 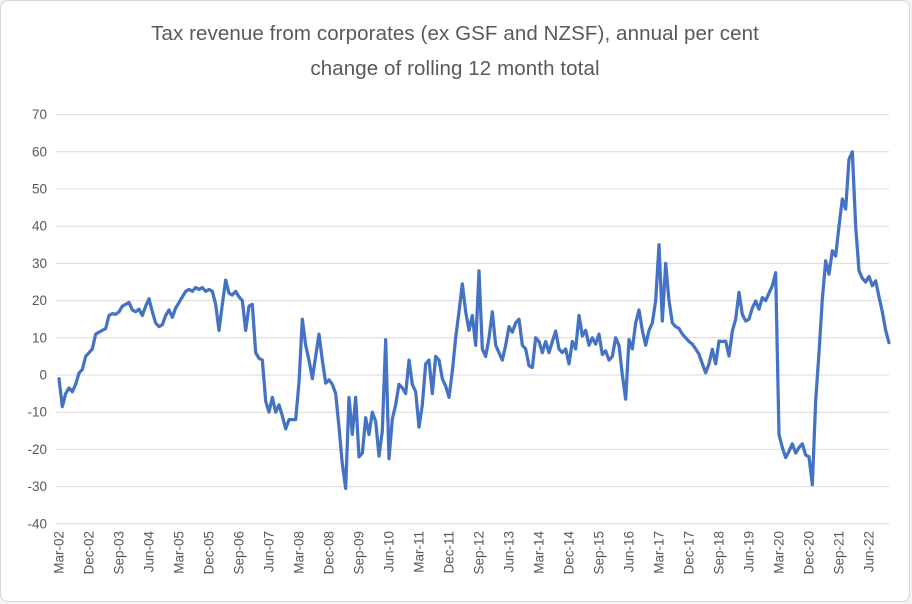 What do you see at coordinates (37, 319) in the screenshot?
I see `y-axis-labels: 70 60 50 40 30 20 10 0 -10 -20 -30 -40` at bounding box center [37, 319].